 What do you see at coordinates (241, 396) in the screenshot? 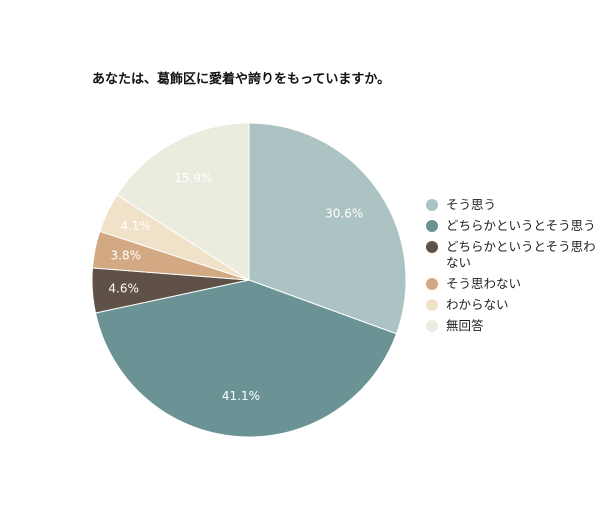
I see `data-label-2: 41.1%` at bounding box center [241, 396].